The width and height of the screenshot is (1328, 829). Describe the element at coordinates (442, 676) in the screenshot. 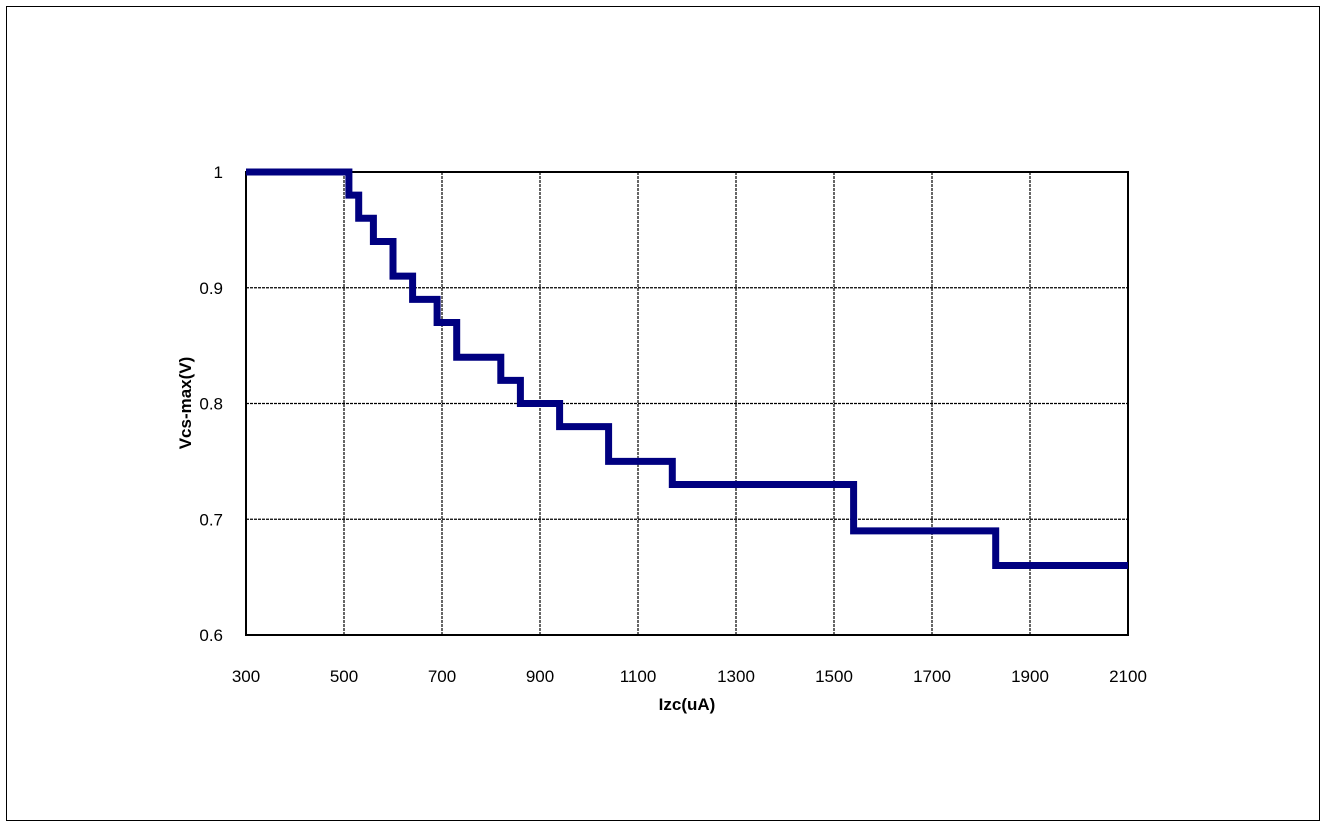

I see `x-tick-label: 700` at that location.